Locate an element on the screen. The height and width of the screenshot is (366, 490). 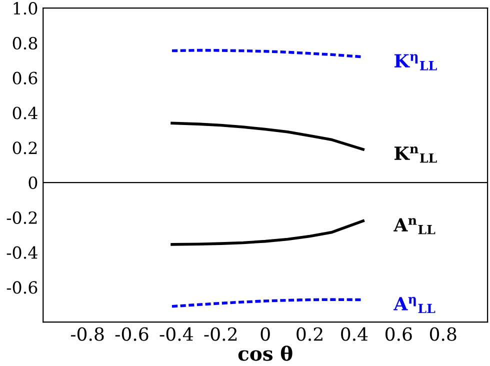
y-tick-label: 0.2 is located at coordinates (24, 148).